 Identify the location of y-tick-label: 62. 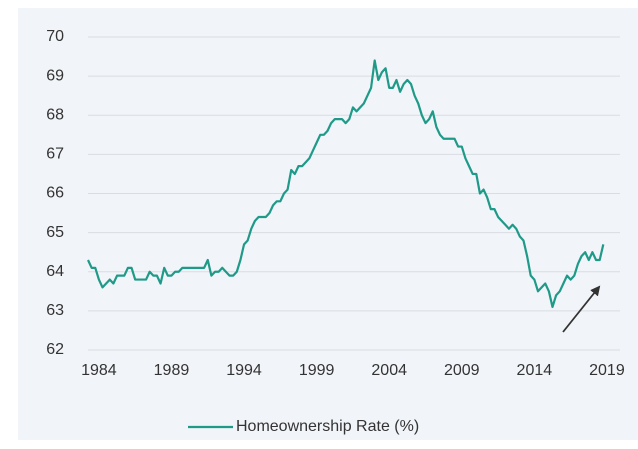
(55, 349).